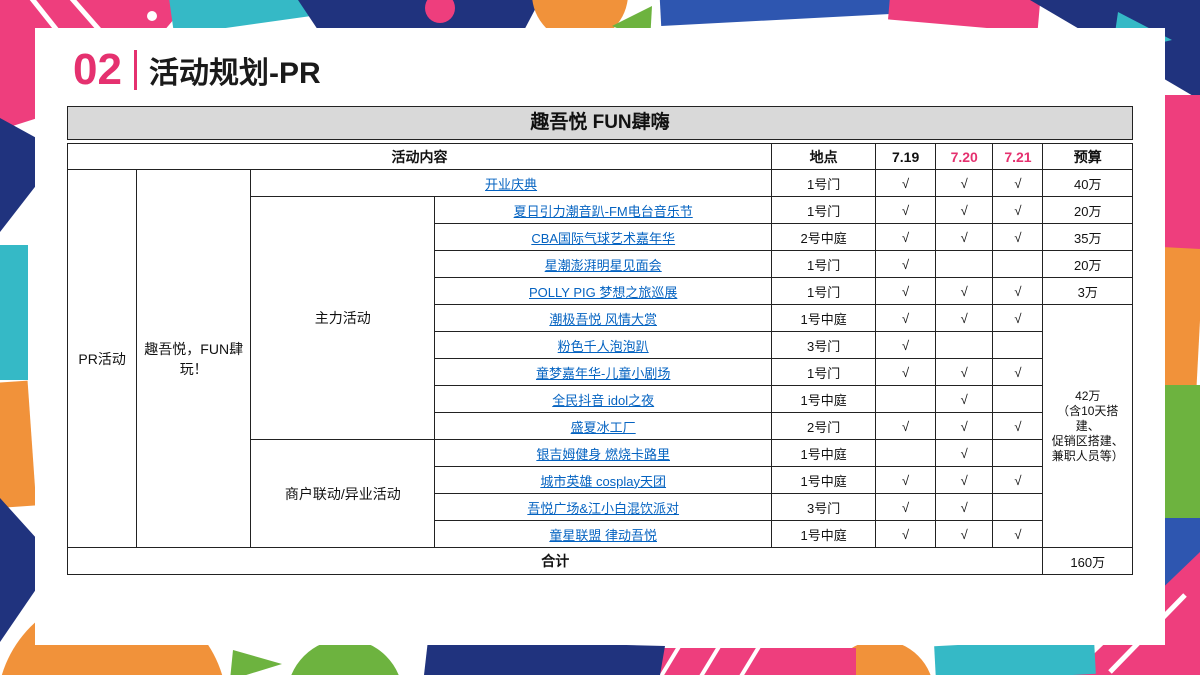  I want to click on activity-cell: 城市英雄 cosplay天团, so click(603, 480).